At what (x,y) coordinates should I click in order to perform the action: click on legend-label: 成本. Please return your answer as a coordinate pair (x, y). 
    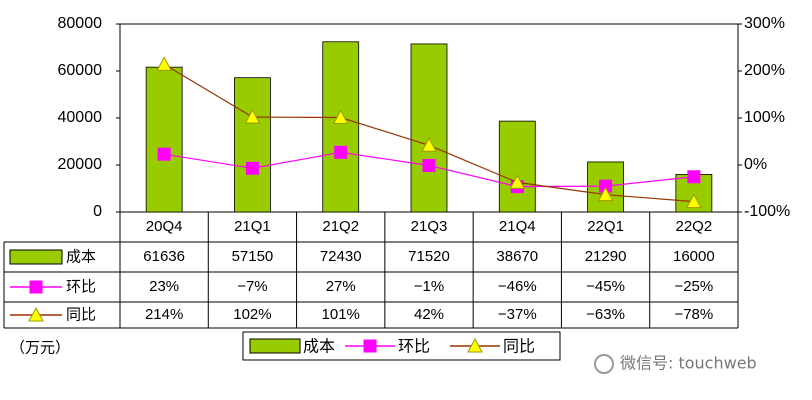
    Looking at the image, I should click on (319, 346).